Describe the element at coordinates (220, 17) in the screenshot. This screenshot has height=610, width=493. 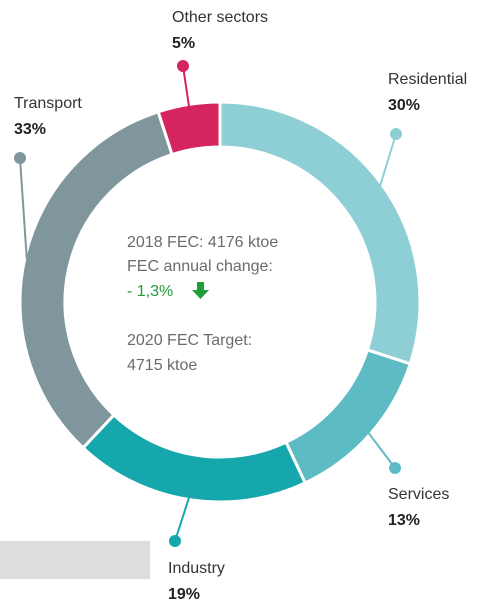
I see `category-label: Other sectors` at that location.